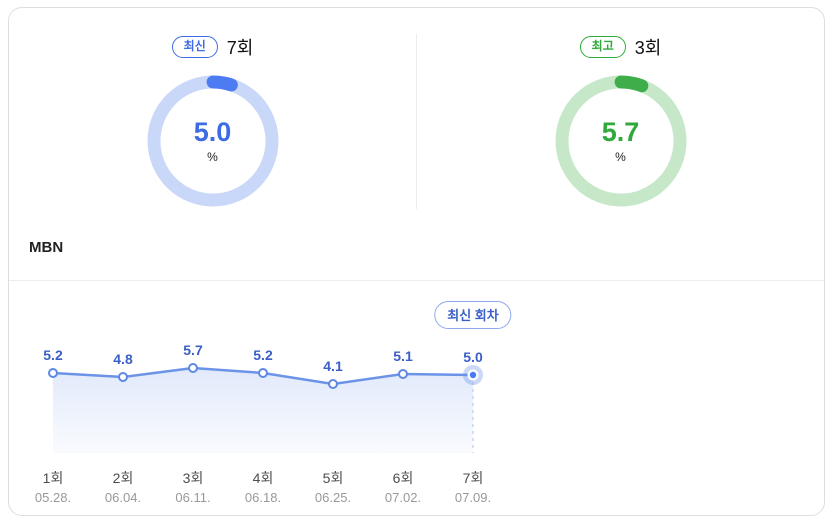  I want to click on latest-donut-chart, so click(212, 141).